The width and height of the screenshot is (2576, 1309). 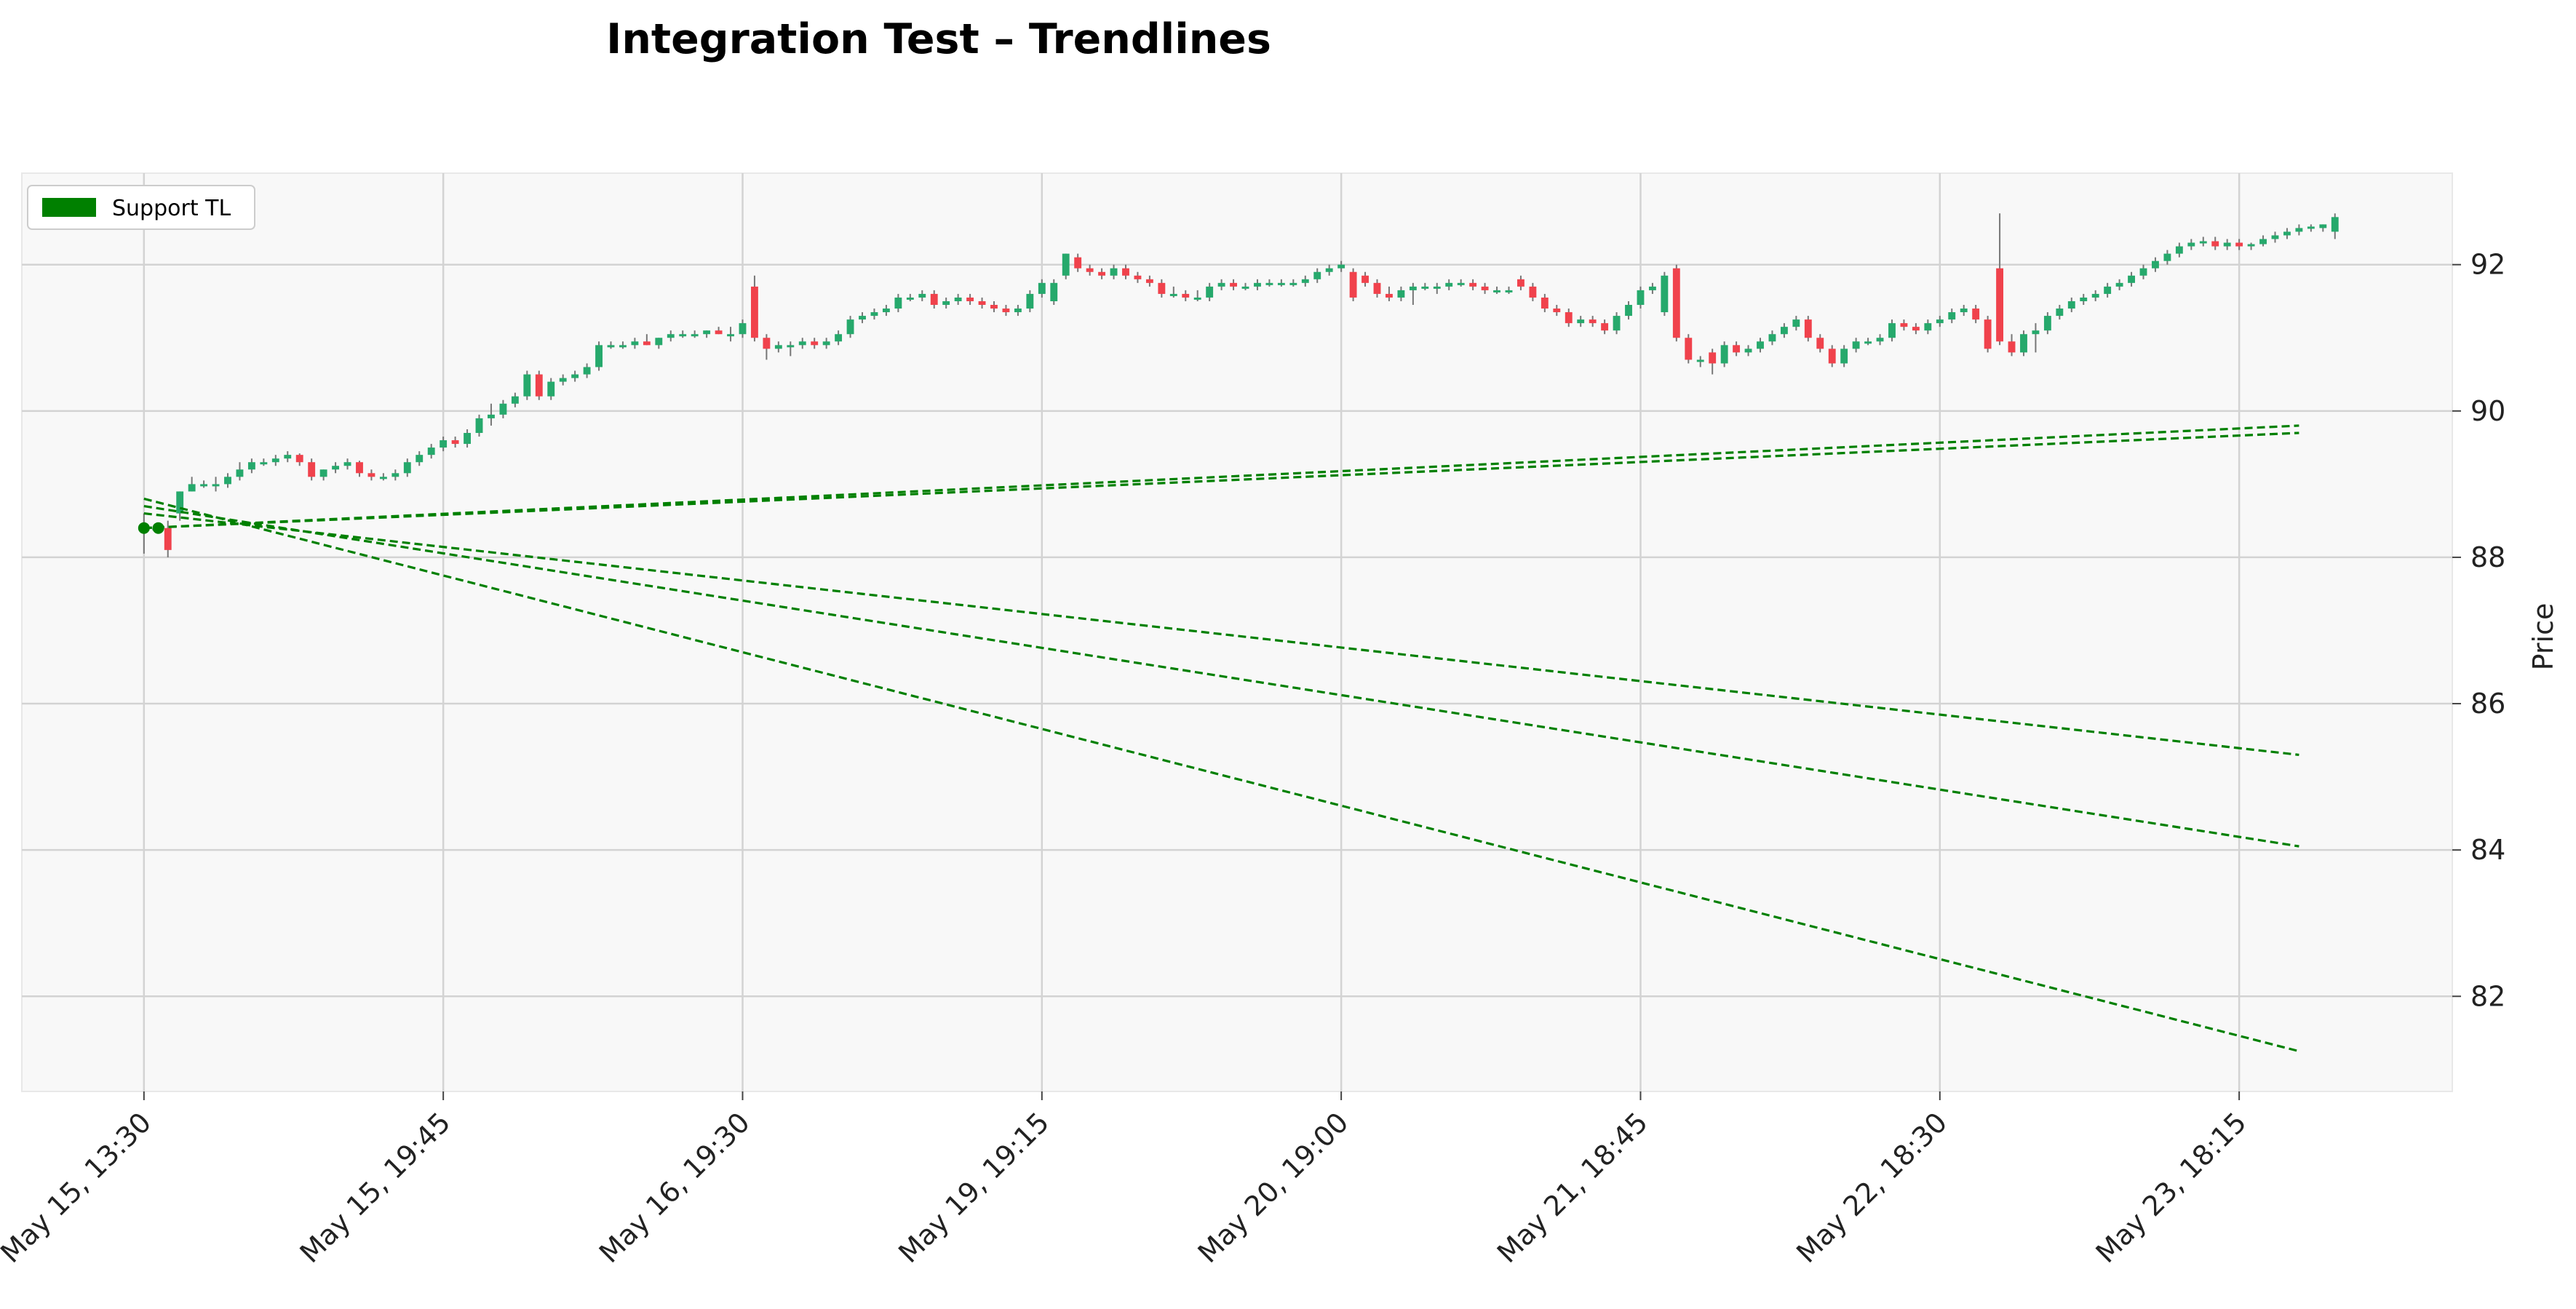 What do you see at coordinates (376, 1187) in the screenshot?
I see `x-tick-label: May 15, 19:45` at bounding box center [376, 1187].